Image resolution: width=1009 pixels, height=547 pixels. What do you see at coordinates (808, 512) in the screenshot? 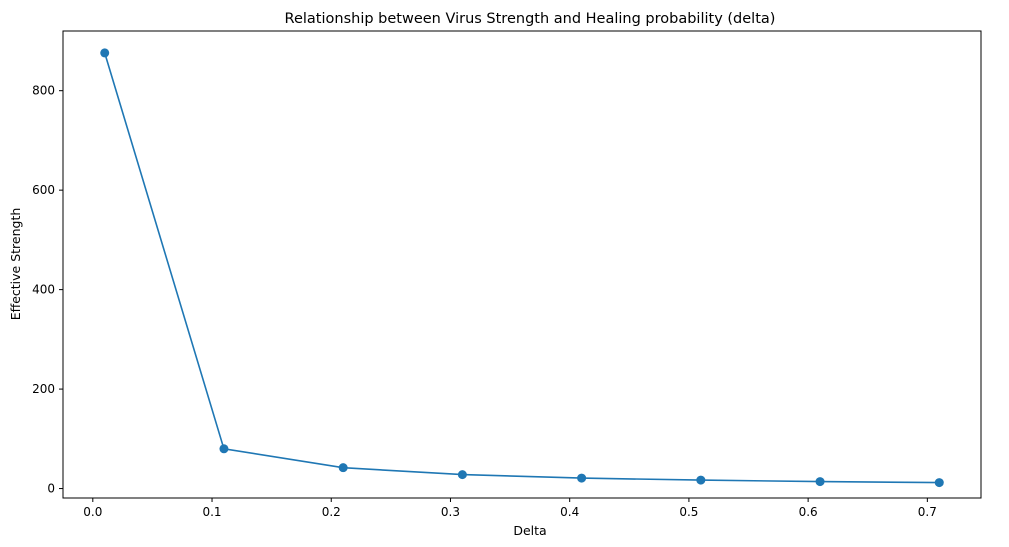
I see `x-tick-label: 0.6` at bounding box center [808, 512].